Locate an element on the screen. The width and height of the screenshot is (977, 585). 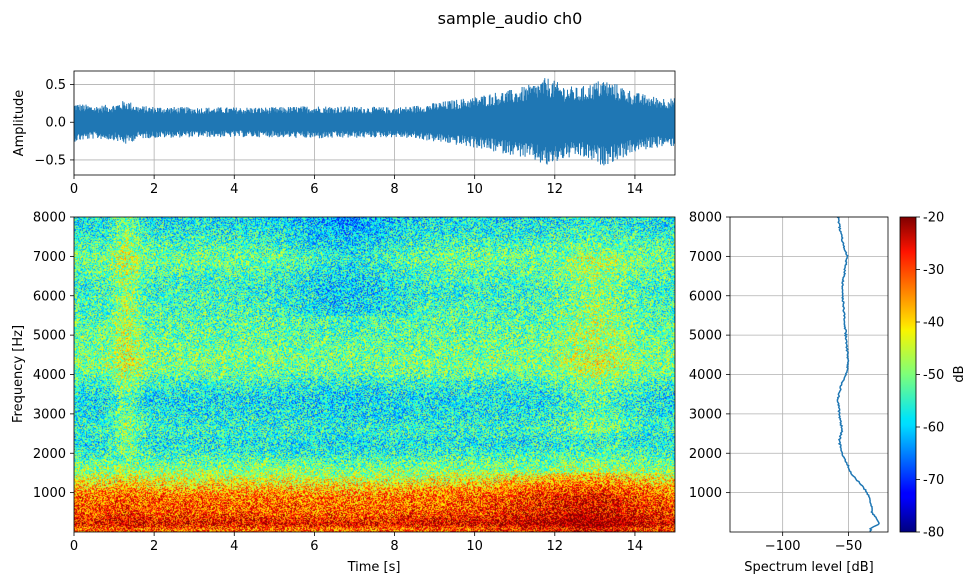
spectrogram-x-tick-label: 2 is located at coordinates (154, 546).